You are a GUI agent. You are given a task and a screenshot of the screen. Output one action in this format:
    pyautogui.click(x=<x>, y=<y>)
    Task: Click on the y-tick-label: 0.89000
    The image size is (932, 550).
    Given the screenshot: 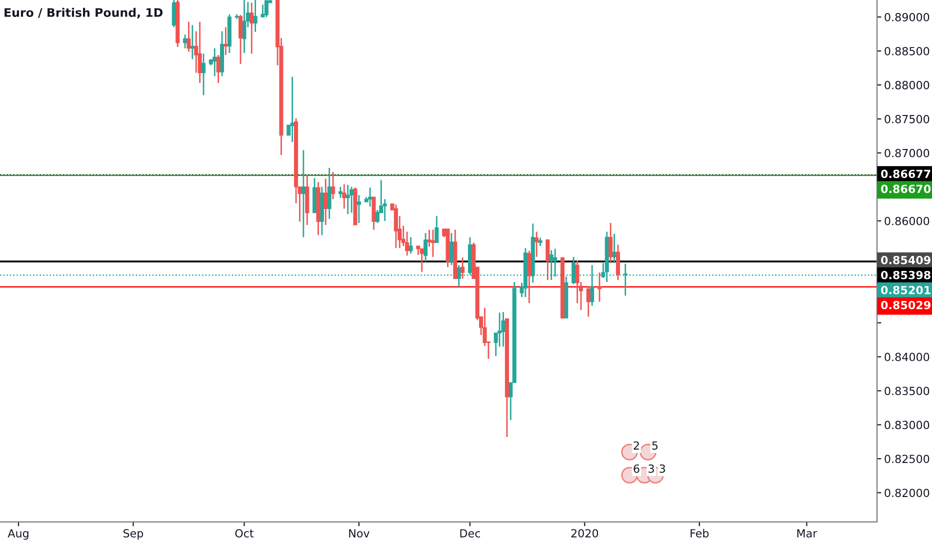 What is the action you would take?
    pyautogui.click(x=907, y=17)
    